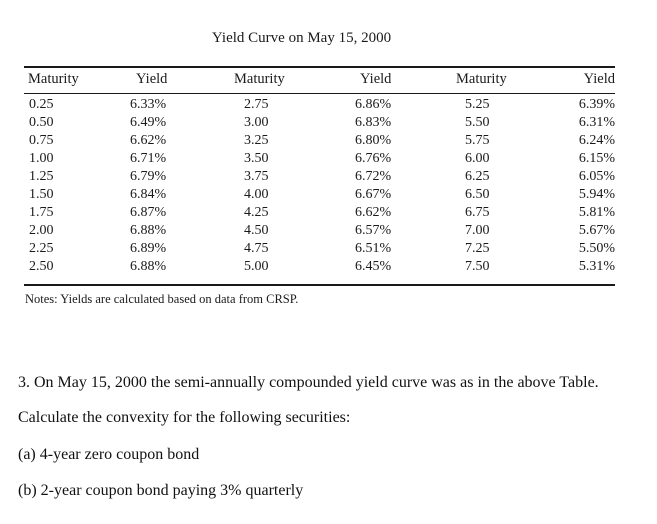 The image size is (657, 524). I want to click on header-yield-3: Yield, so click(599, 79).